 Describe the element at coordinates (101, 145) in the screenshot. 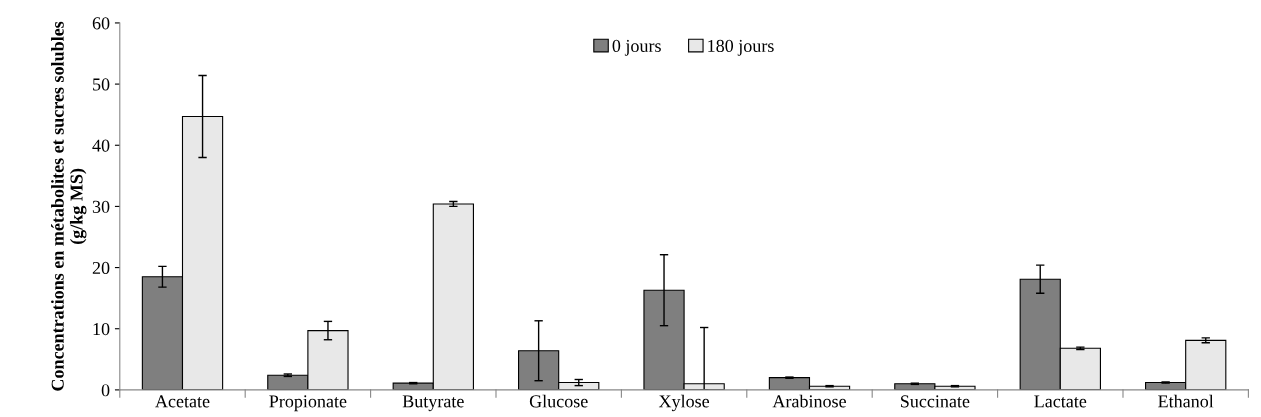

I see `y-tick-label: 40` at that location.